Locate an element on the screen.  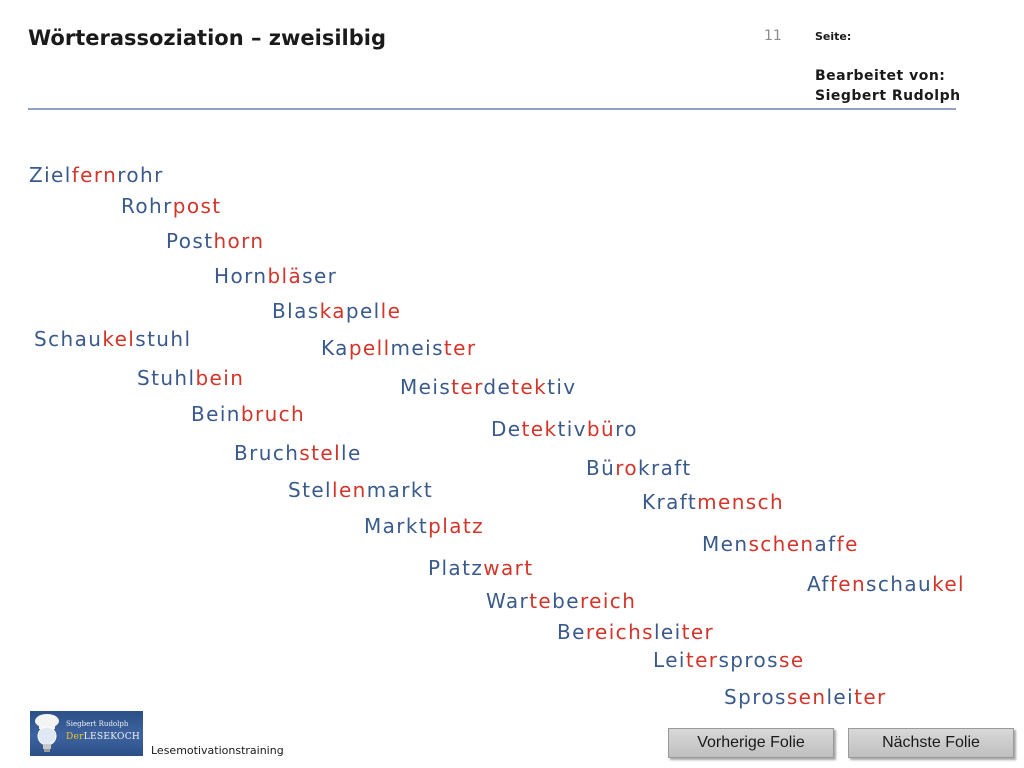
logo-brand-main: LESEKOCH is located at coordinates (112, 737).